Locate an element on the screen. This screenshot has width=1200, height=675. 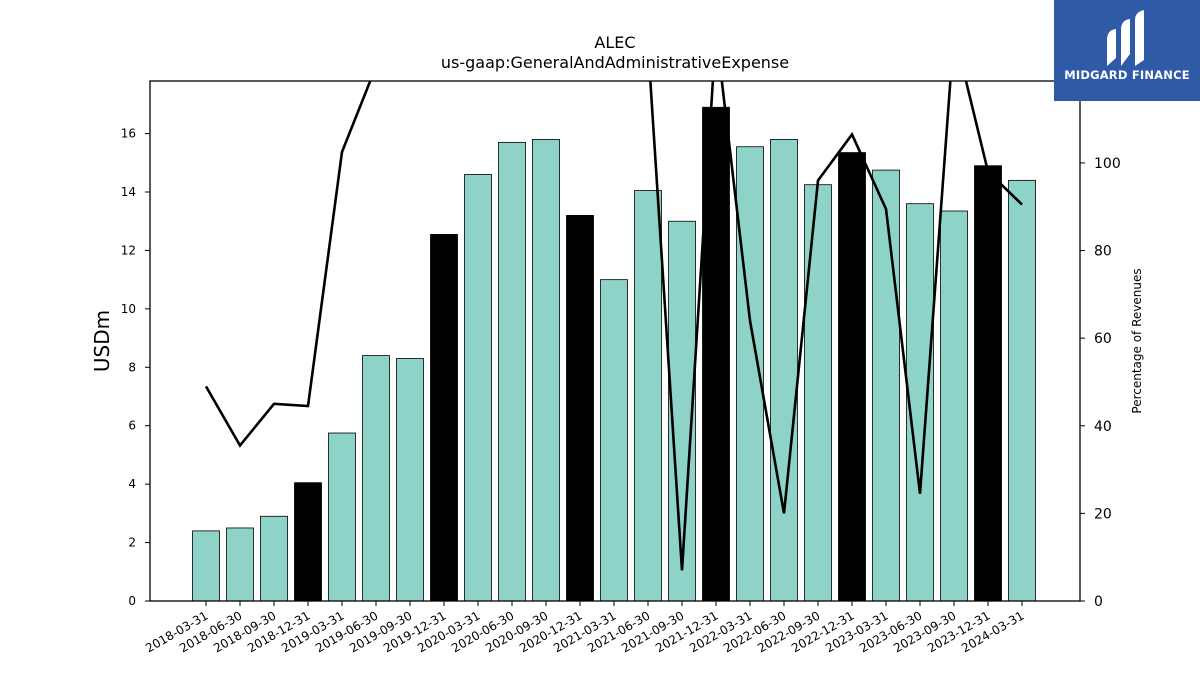
y2-tick-label: 80 is located at coordinates (1103, 252).